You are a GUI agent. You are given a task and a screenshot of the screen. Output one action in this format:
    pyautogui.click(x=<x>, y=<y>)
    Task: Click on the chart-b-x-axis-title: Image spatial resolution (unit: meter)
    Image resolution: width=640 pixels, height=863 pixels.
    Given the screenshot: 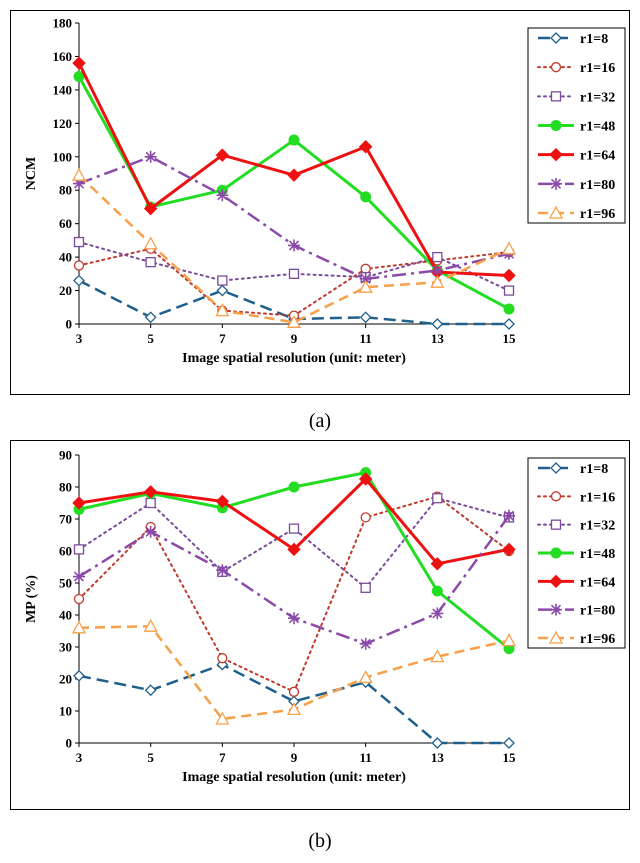 What is the action you would take?
    pyautogui.click(x=294, y=777)
    